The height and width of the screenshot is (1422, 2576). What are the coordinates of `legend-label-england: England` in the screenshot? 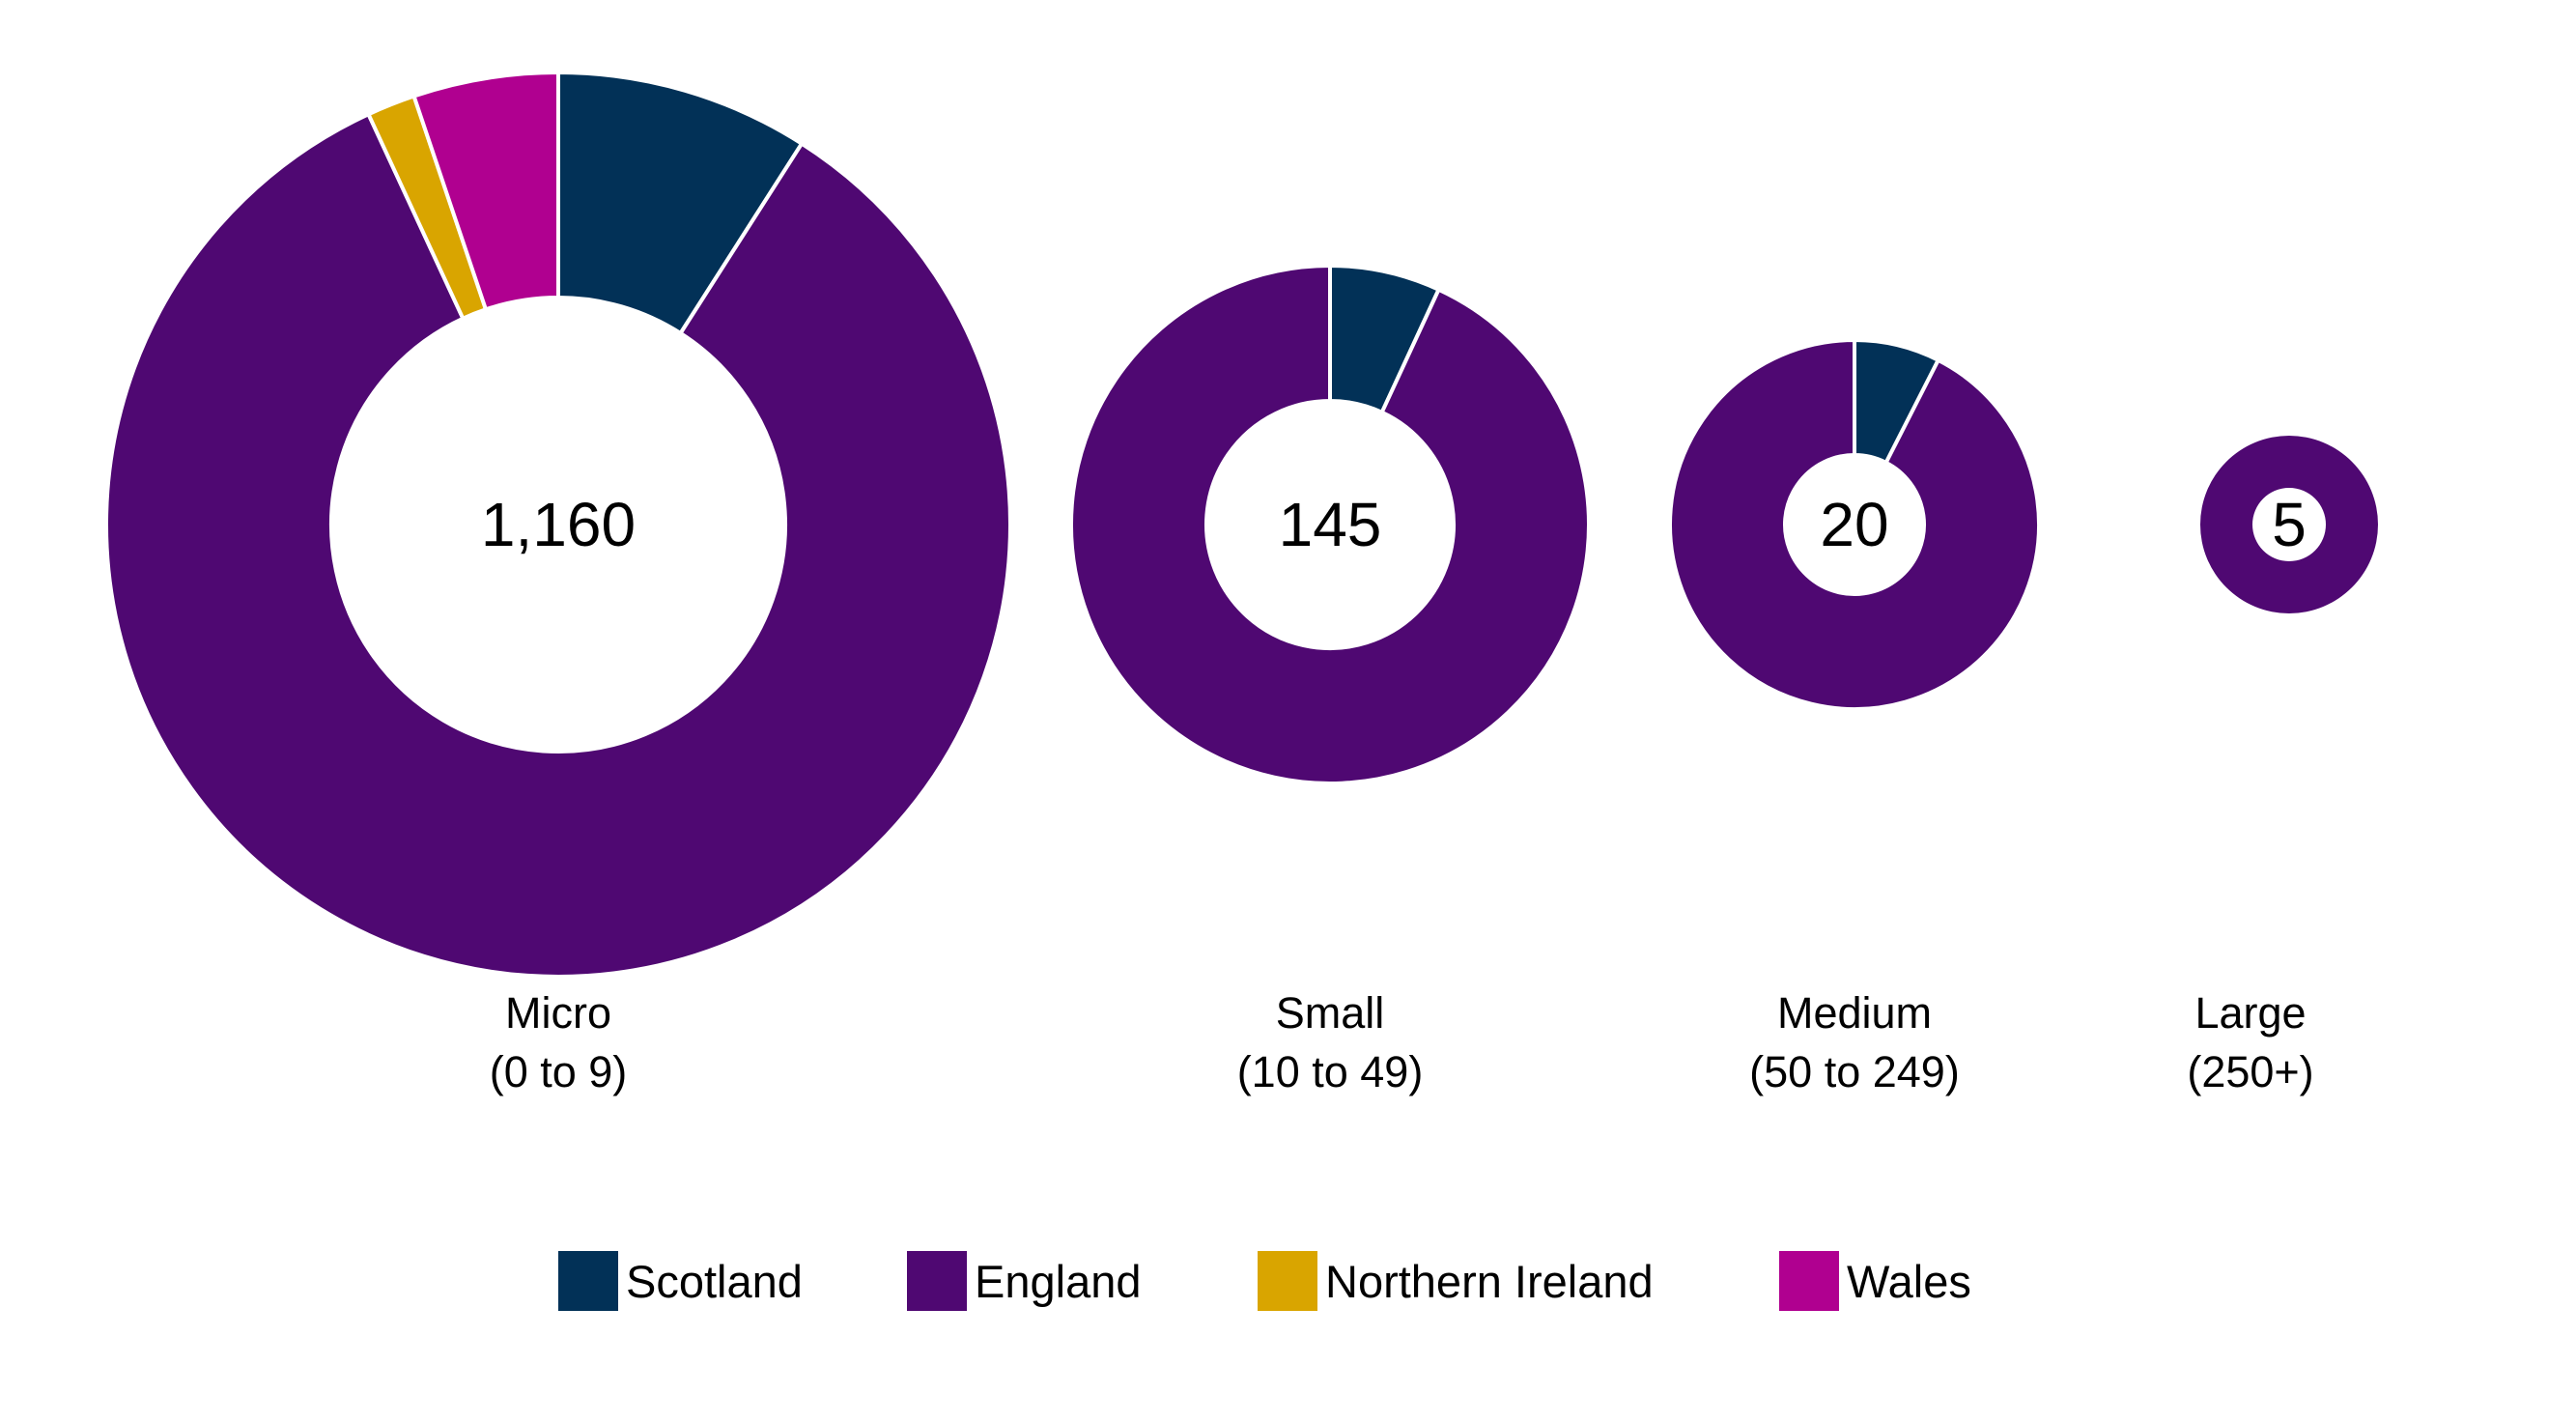 It's located at (1058, 1282).